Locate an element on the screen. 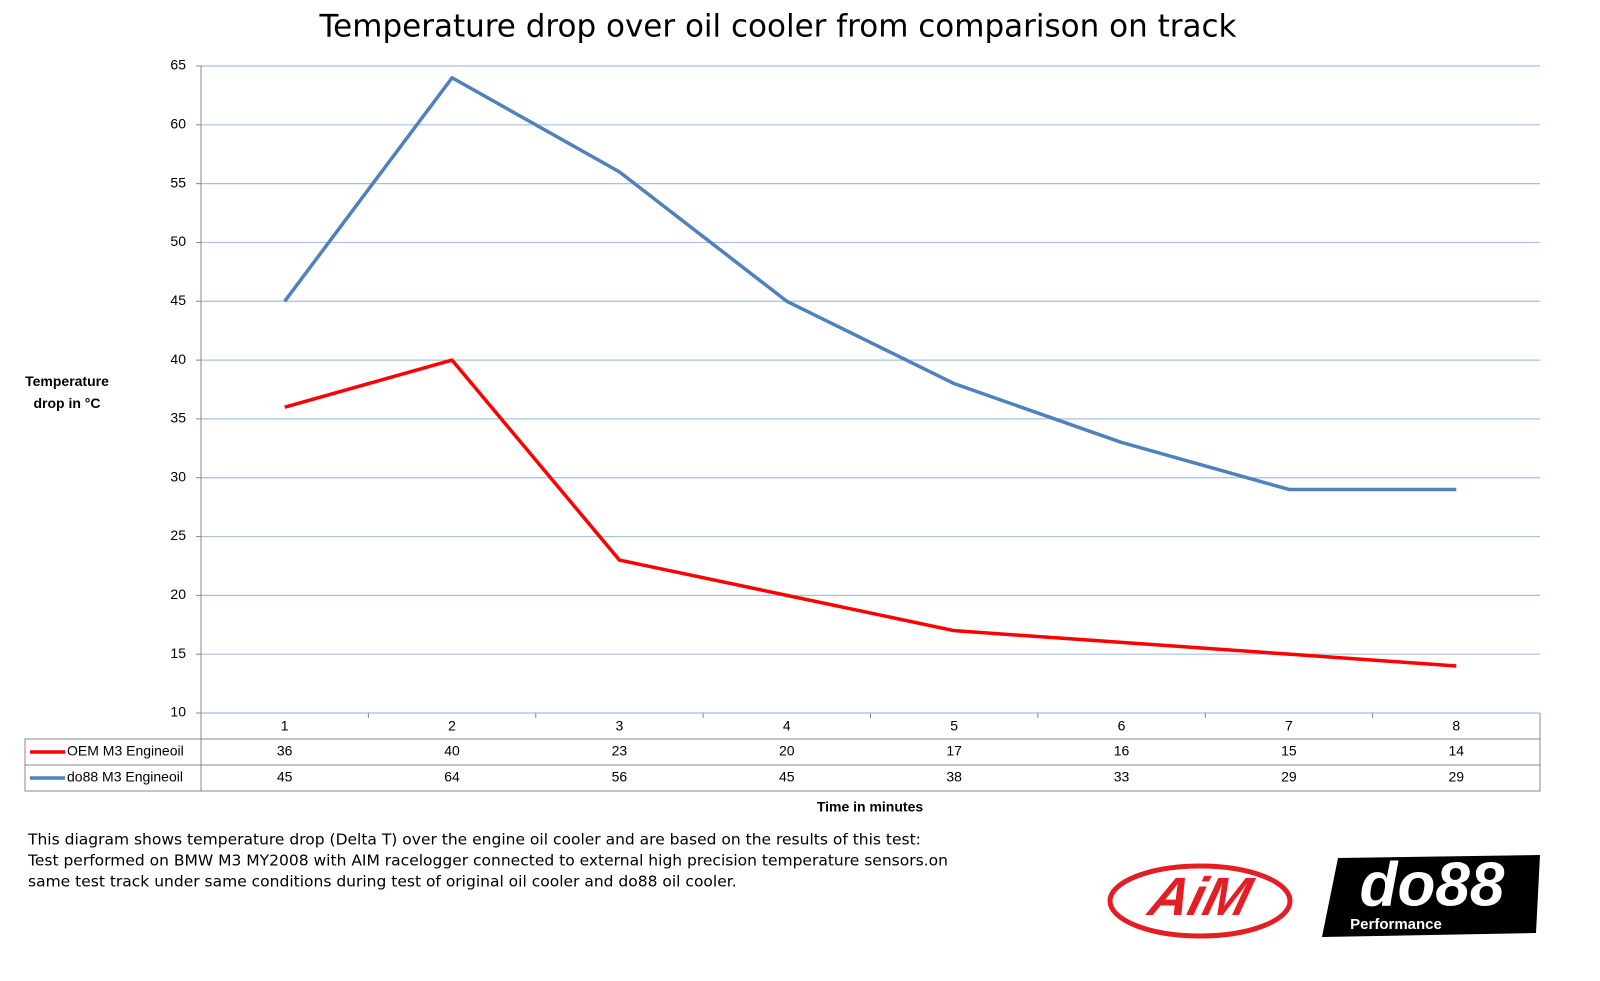  table-value: 17 is located at coordinates (954, 751).